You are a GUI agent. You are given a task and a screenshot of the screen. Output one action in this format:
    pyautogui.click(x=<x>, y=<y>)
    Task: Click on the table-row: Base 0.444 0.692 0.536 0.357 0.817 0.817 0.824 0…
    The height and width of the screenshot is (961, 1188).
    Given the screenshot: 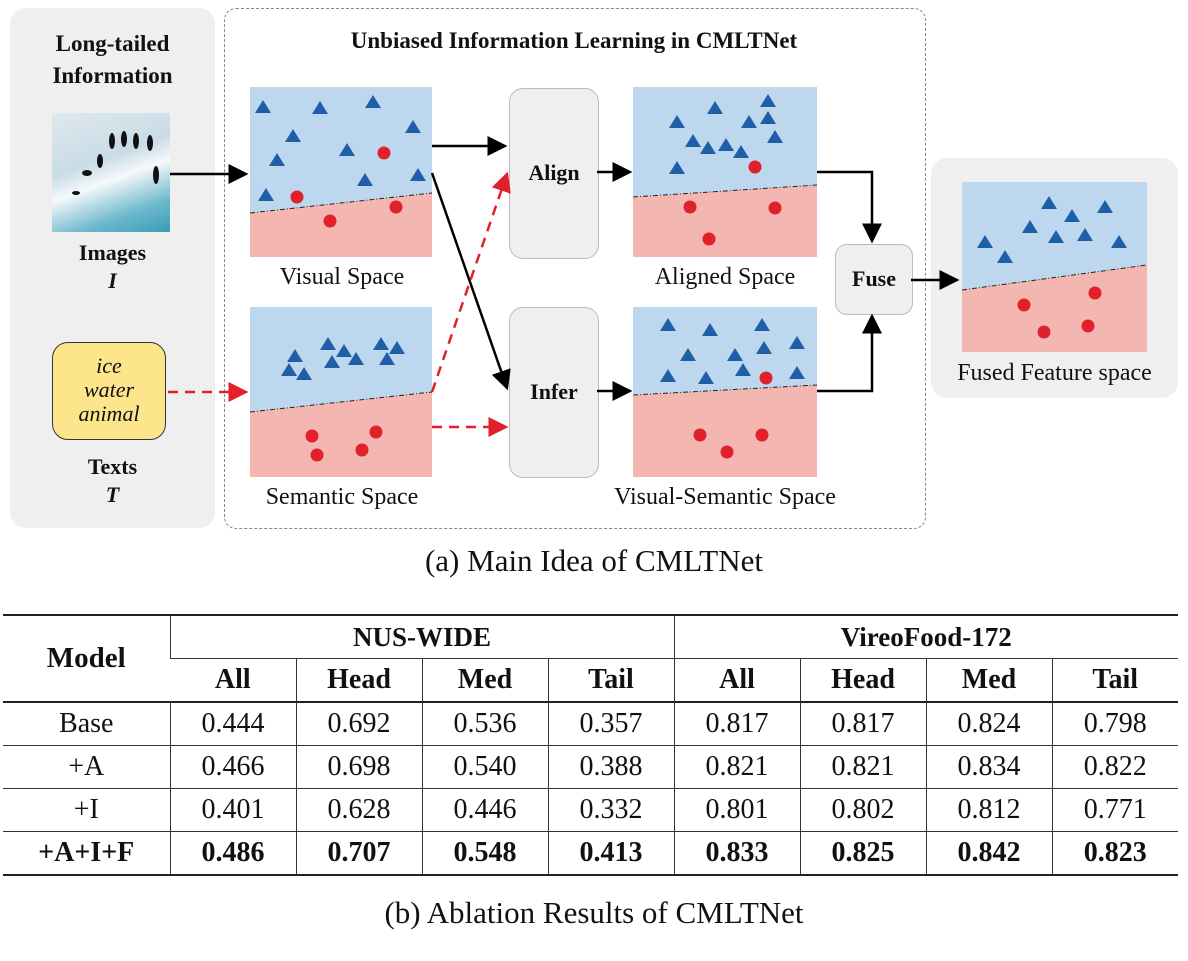 What is the action you would take?
    pyautogui.click(x=590, y=724)
    